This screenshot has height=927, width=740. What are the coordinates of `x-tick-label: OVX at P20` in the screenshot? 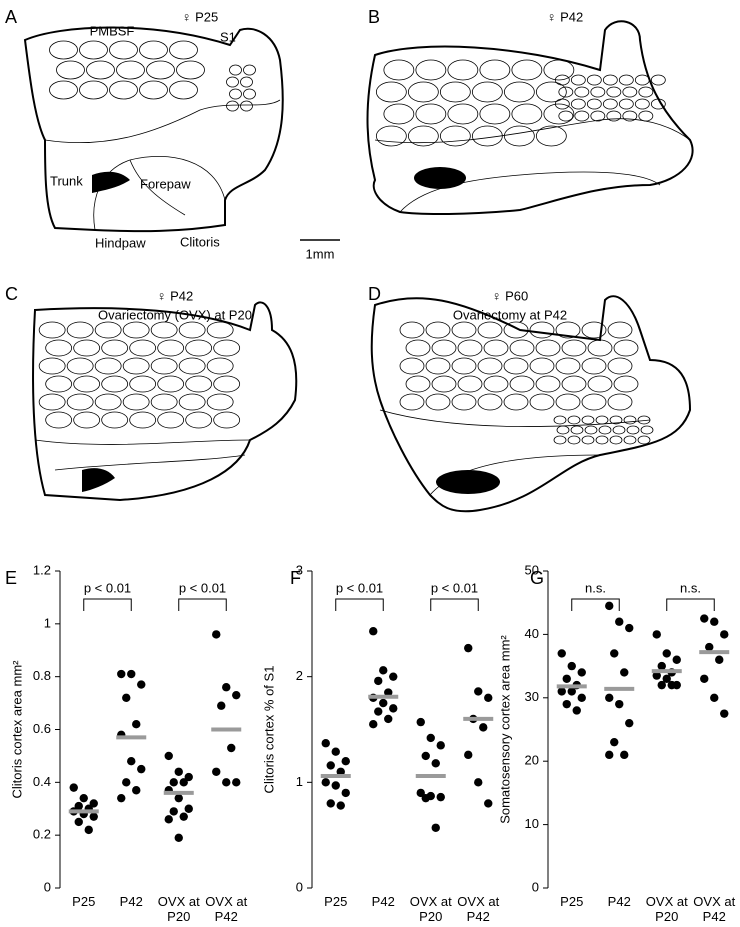 It's located at (430, 909).